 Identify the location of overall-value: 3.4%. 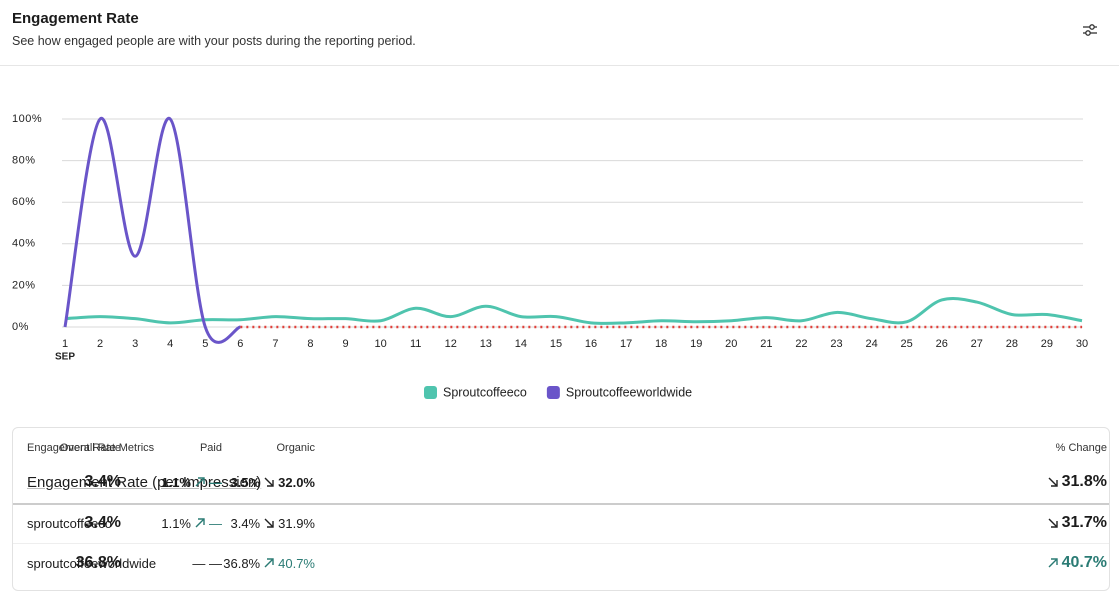
(102, 522).